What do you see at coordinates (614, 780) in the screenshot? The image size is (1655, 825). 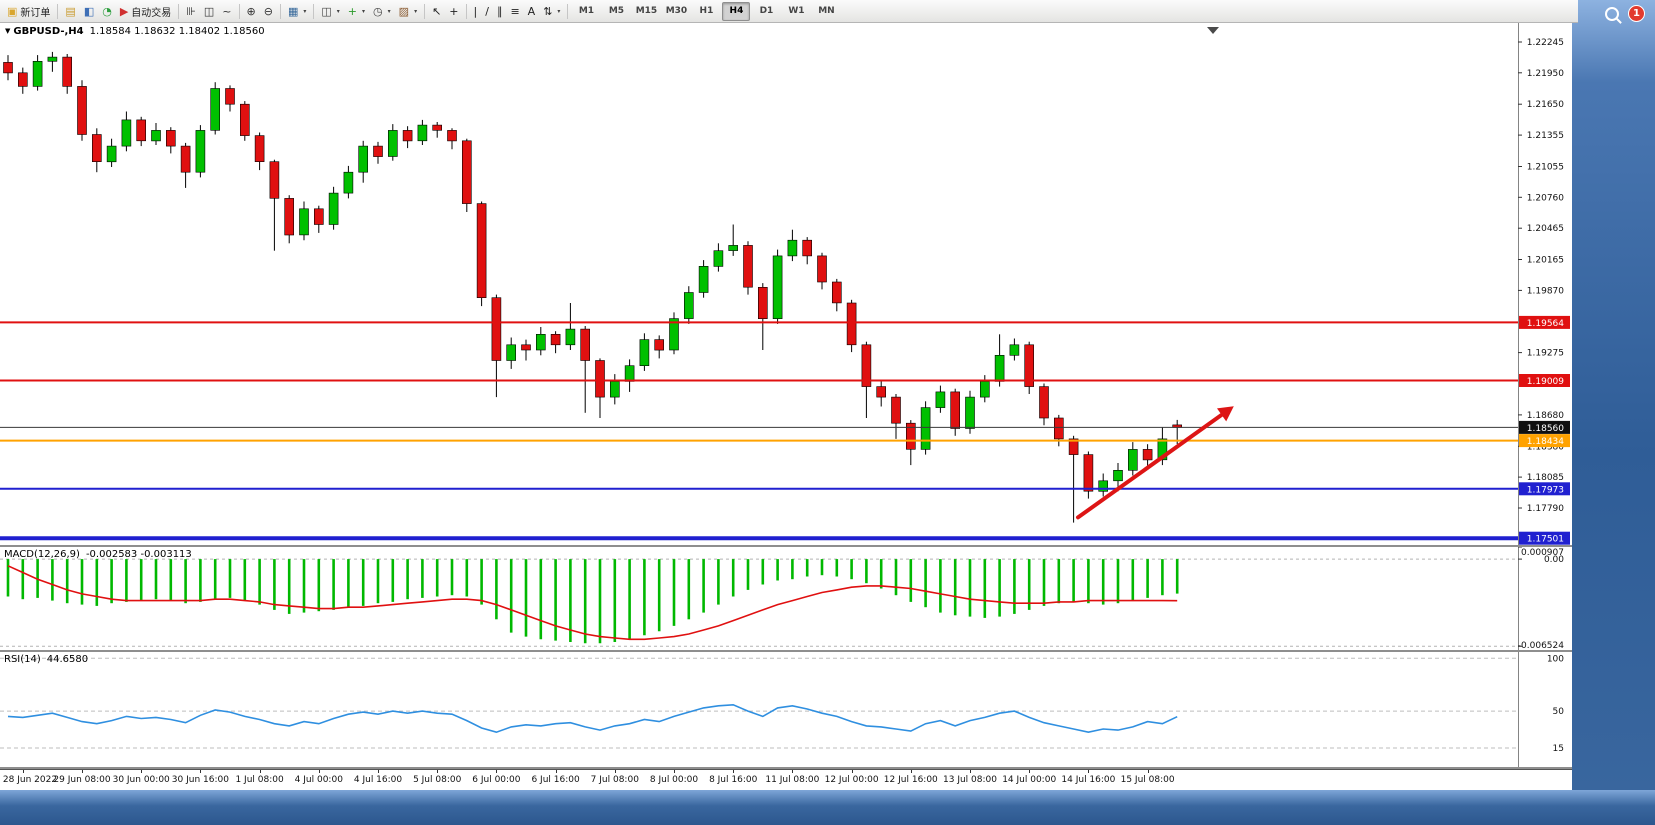 I see `time-label: 7 Jul 08:00` at bounding box center [614, 780].